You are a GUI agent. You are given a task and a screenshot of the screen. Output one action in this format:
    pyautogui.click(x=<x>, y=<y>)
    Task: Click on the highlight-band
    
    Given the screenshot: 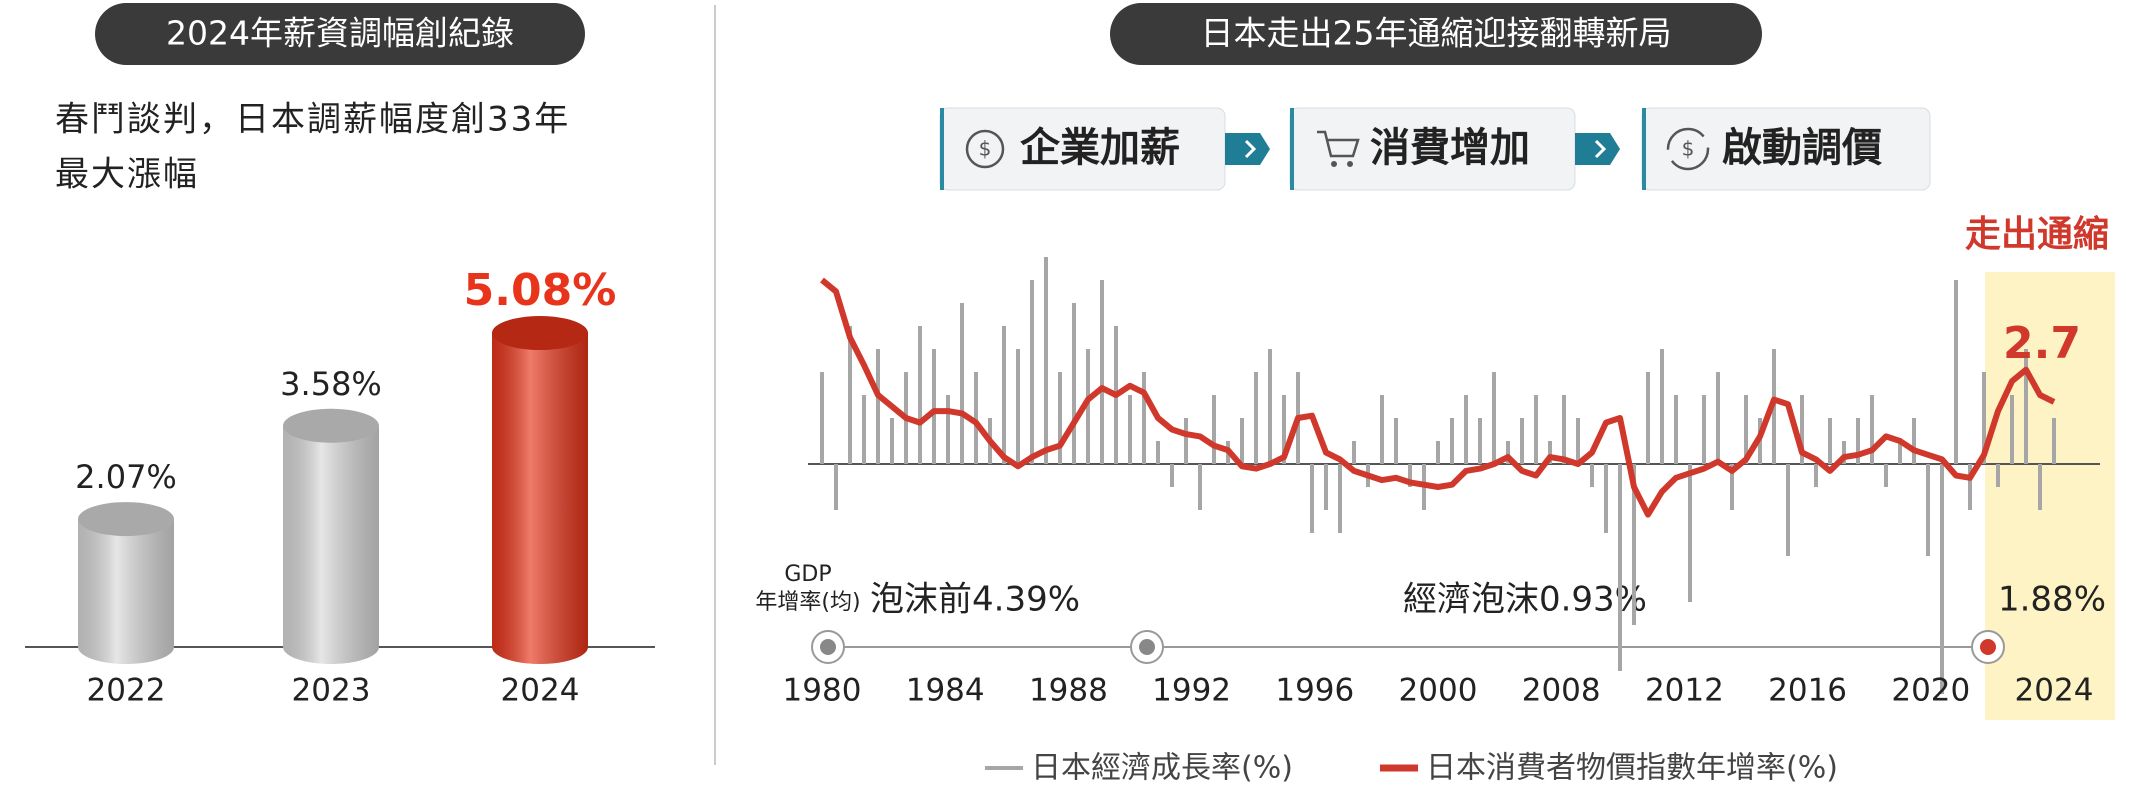 What is the action you would take?
    pyautogui.click(x=2050, y=496)
    